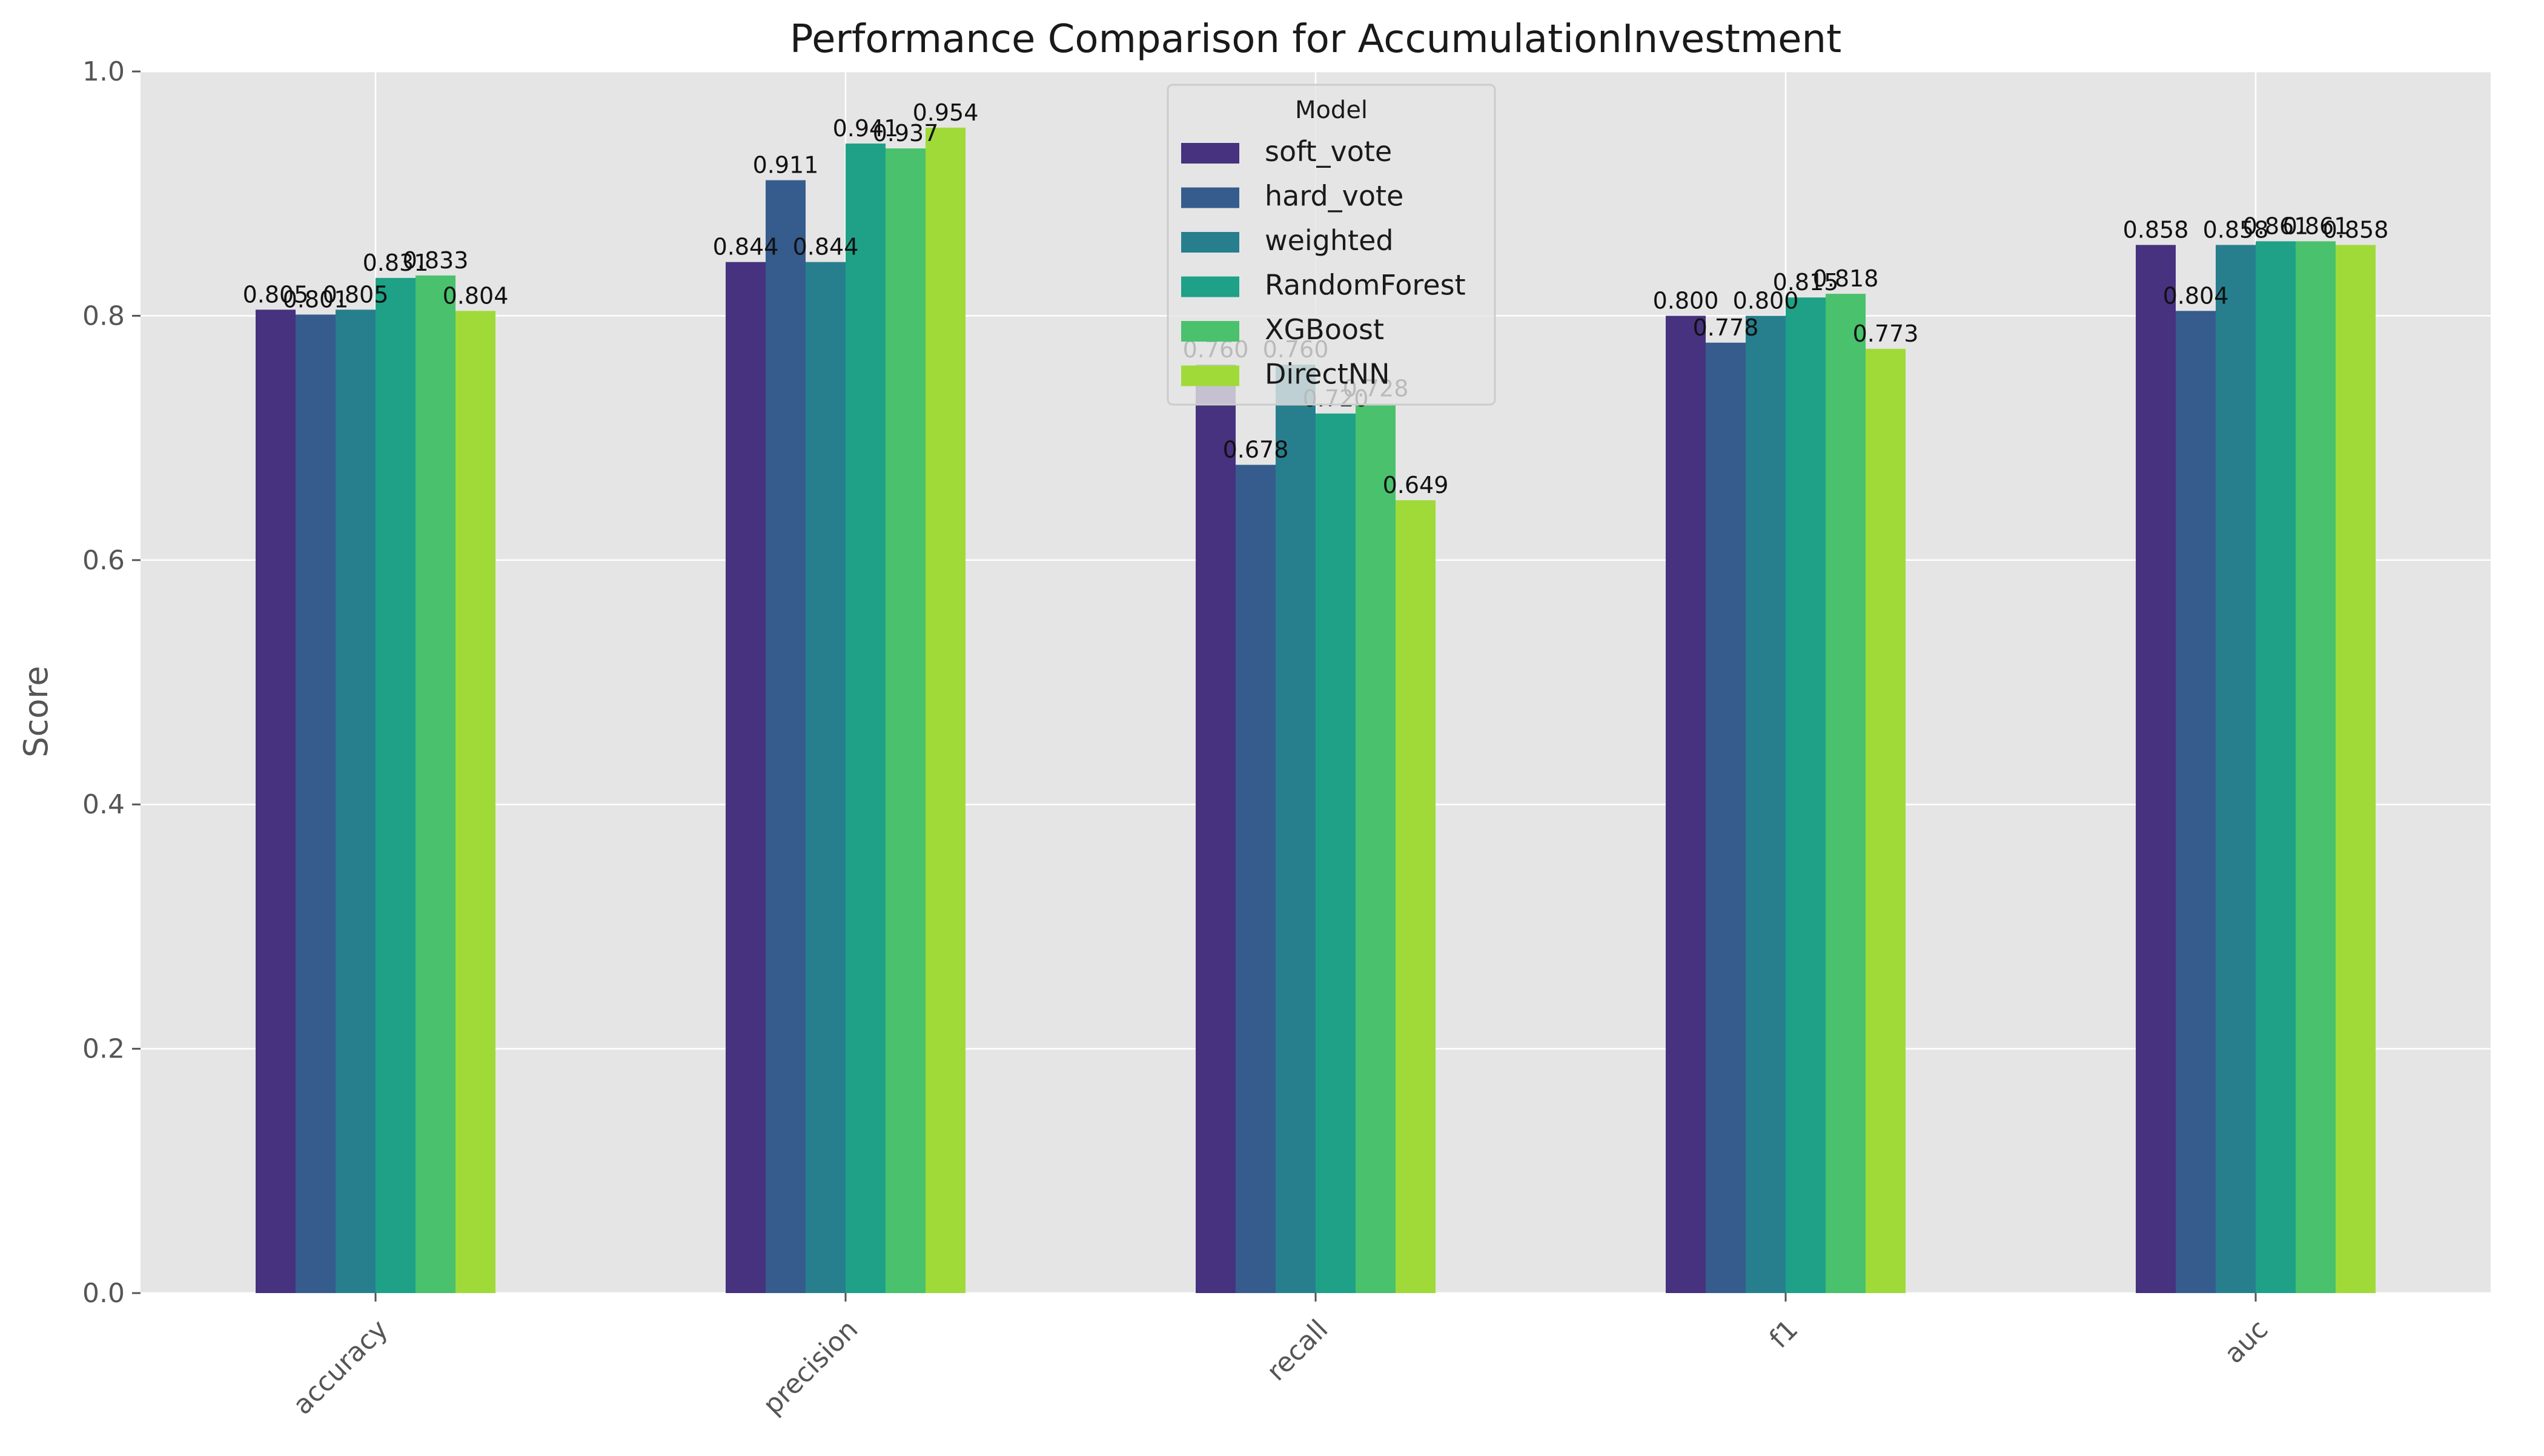 This screenshot has height=1456, width=2544. What do you see at coordinates (112, 682) in the screenshot?
I see `y-axis: 0.0 0.2 0.4 0.6 0.8 1.0` at bounding box center [112, 682].